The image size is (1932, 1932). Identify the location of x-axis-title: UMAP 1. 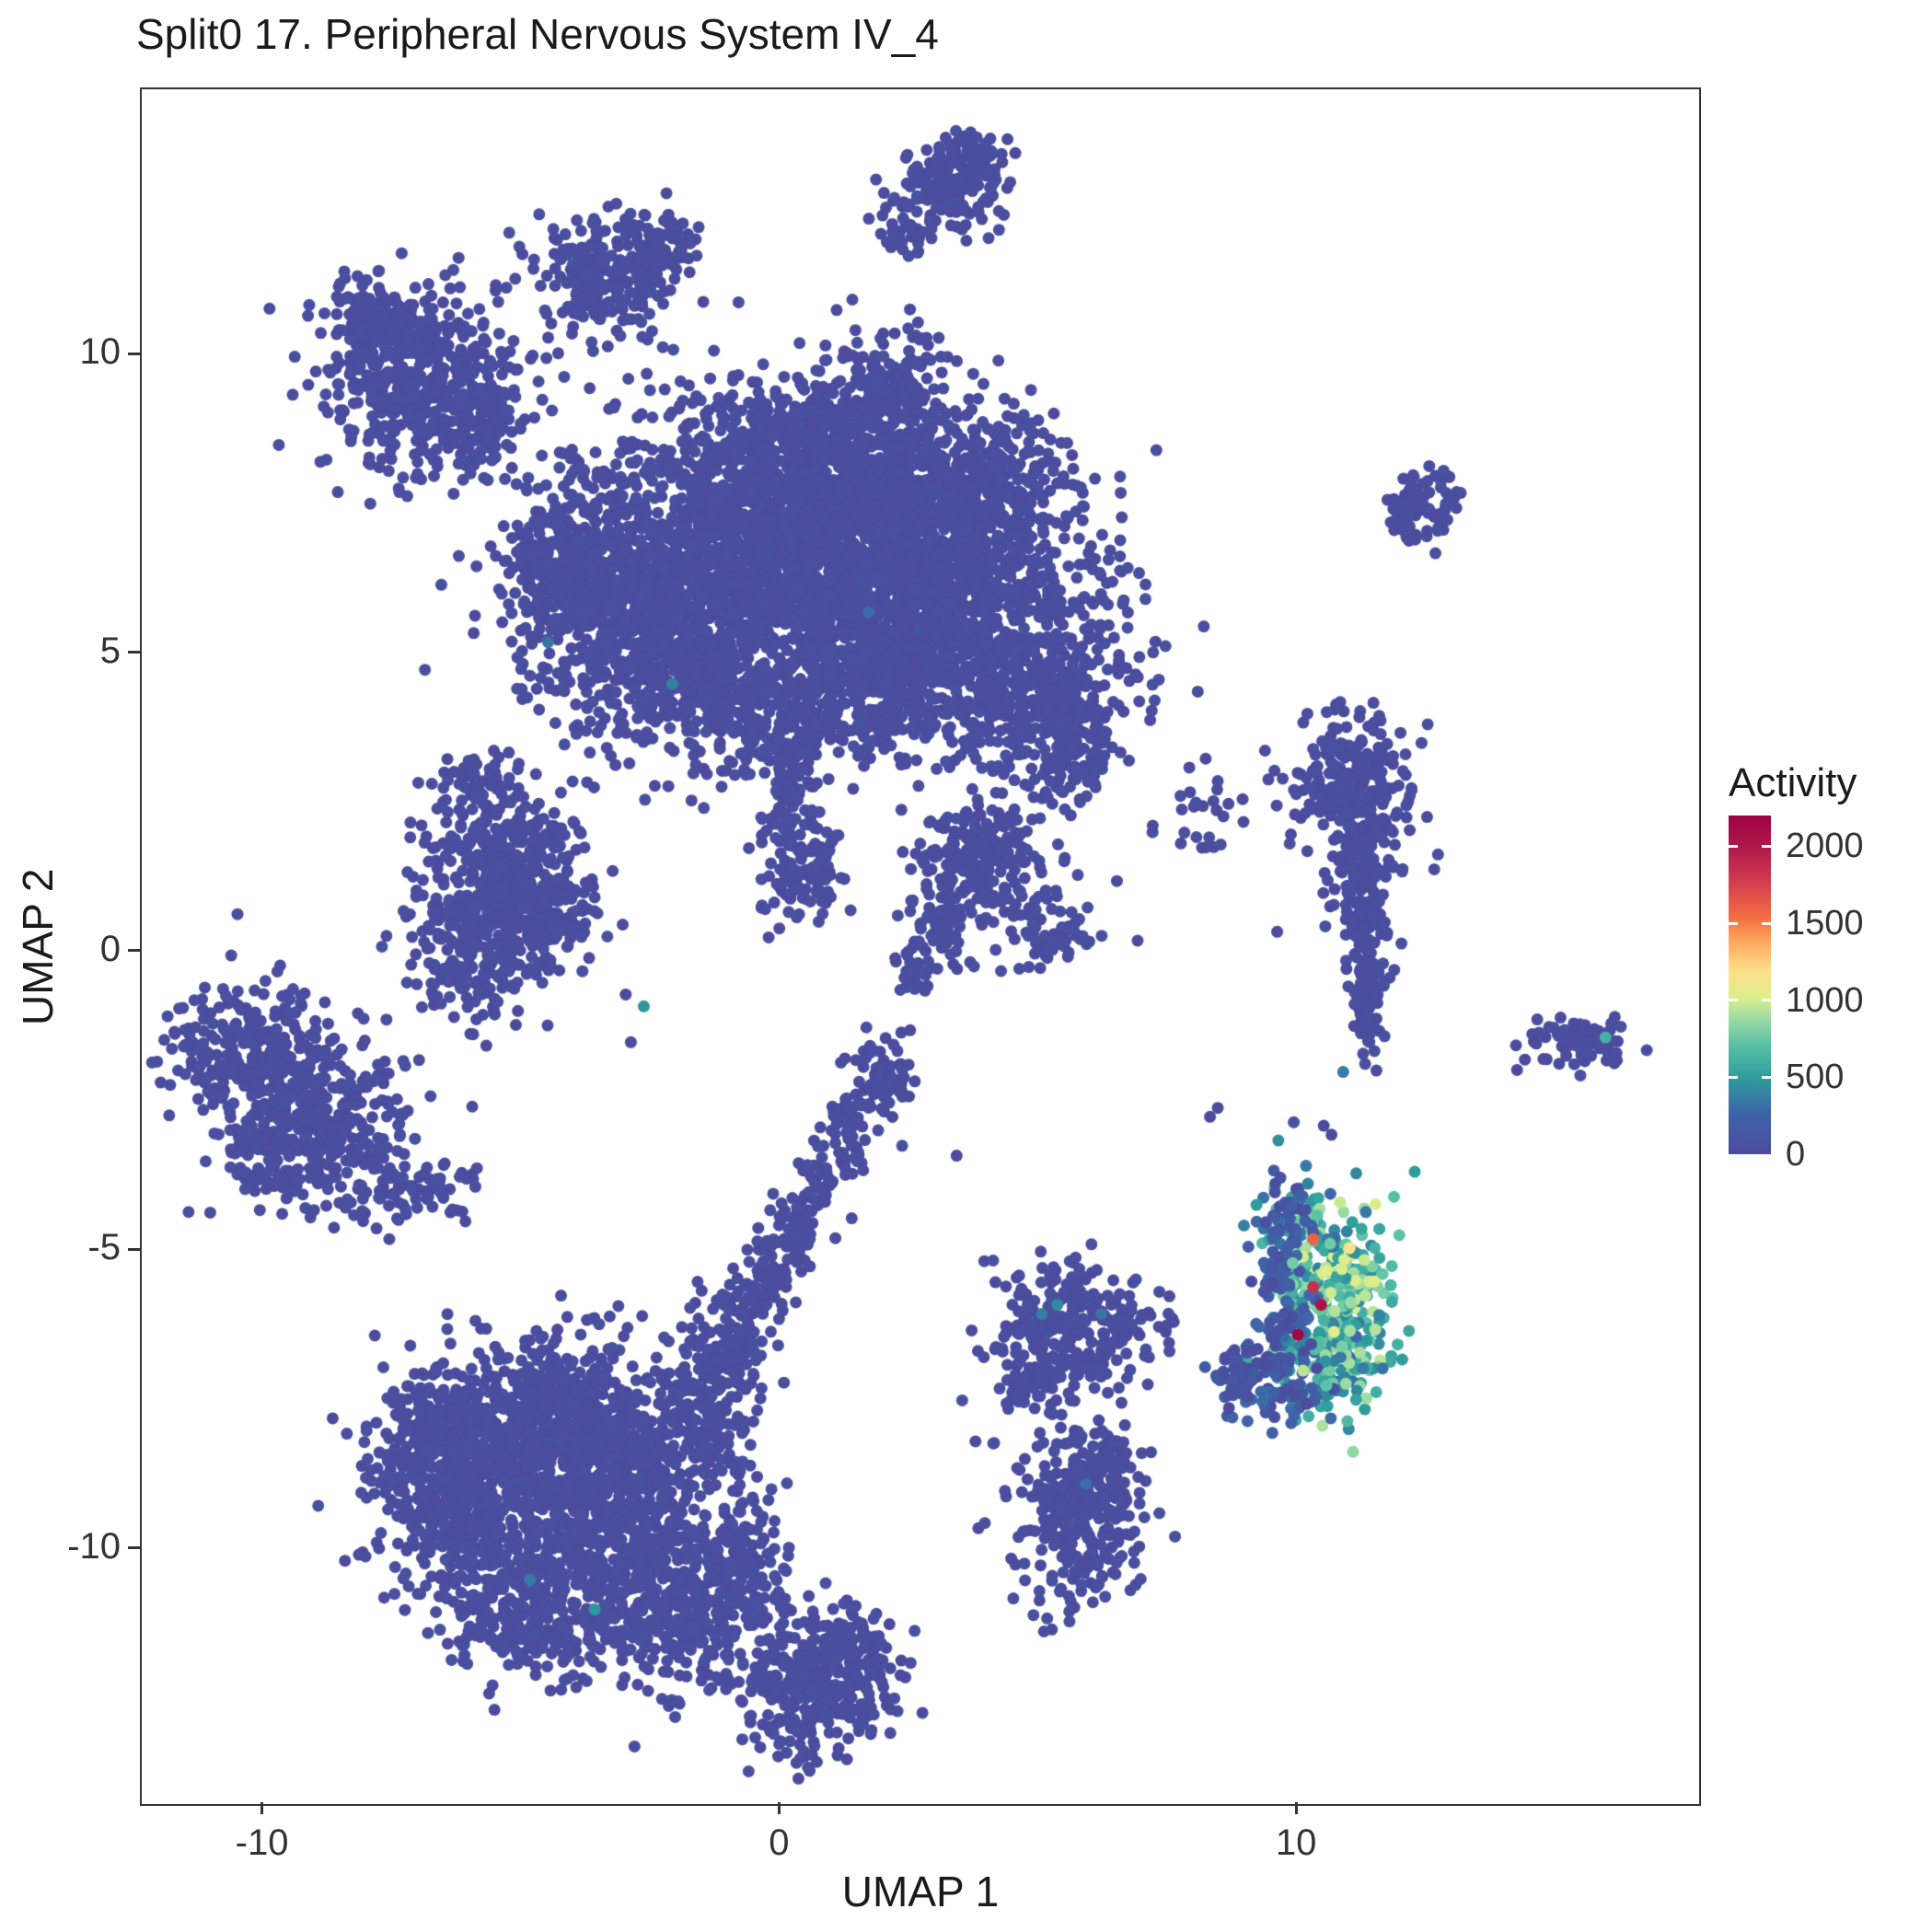
(921, 1892).